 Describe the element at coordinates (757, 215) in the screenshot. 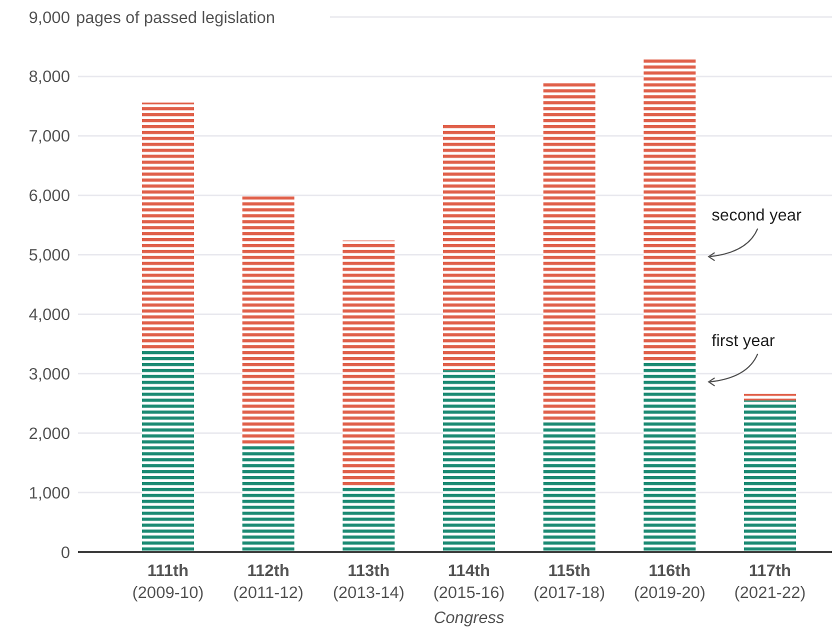

I see `series-label: second year` at that location.